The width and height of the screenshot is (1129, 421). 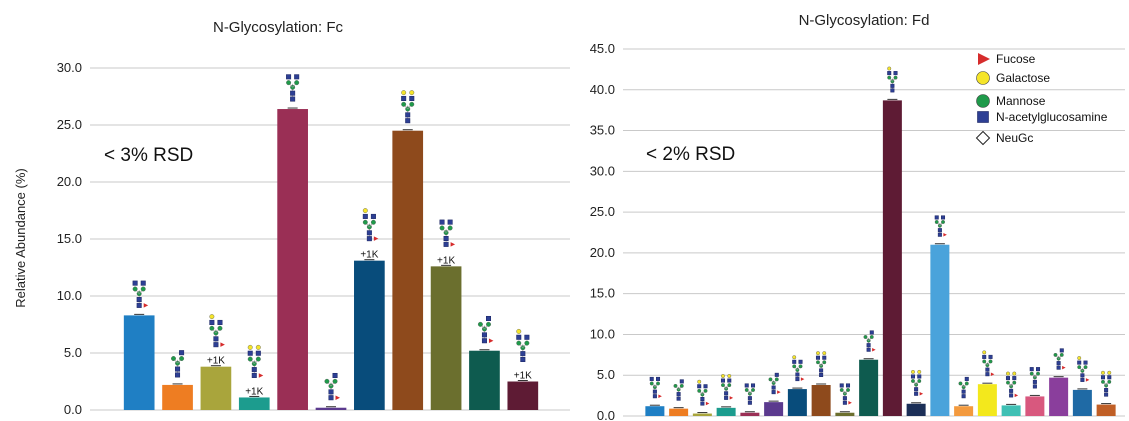 I want to click on y-tick-label: 0.0, so click(x=73, y=409).